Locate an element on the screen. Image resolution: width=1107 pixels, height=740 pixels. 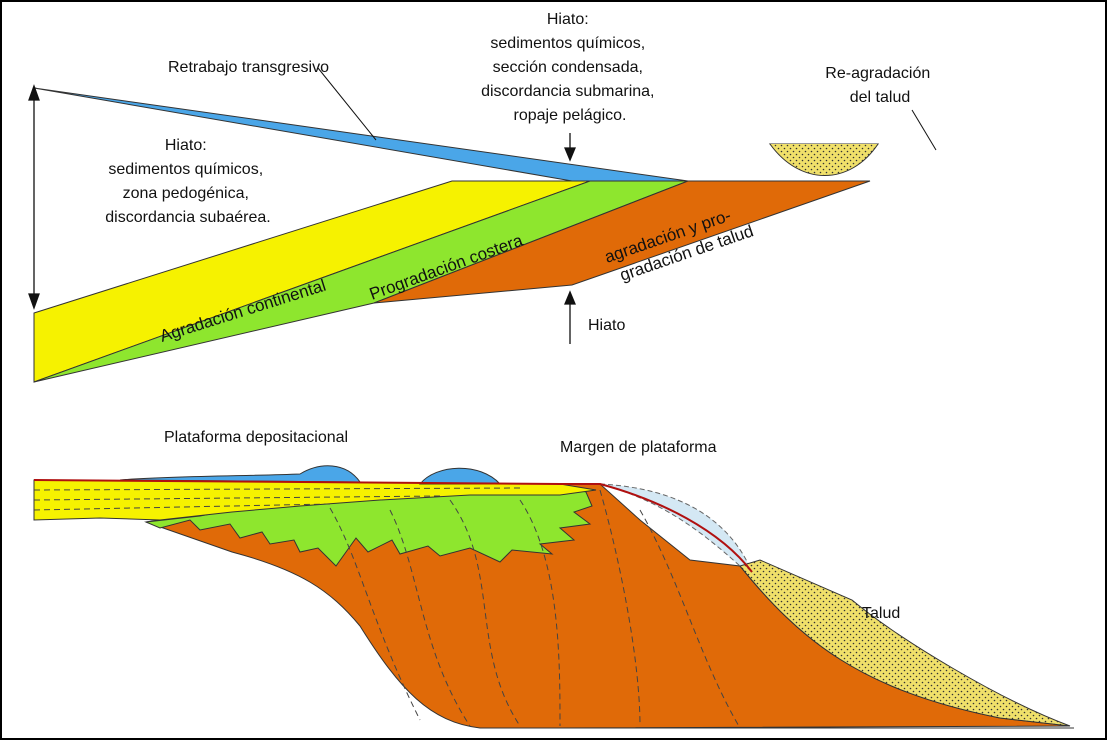
platform-dashed-strata is located at coordinates (277, 499).